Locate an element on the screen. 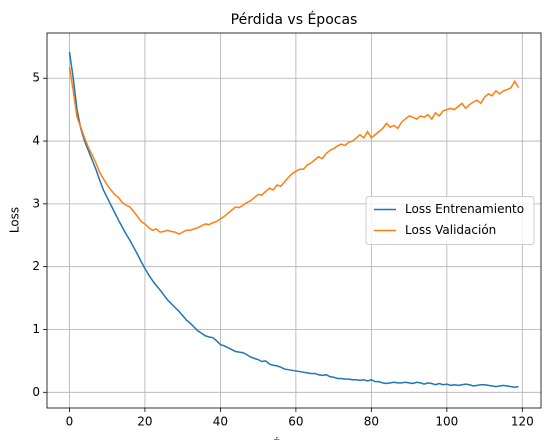  x-tick-label: 40 is located at coordinates (220, 422).